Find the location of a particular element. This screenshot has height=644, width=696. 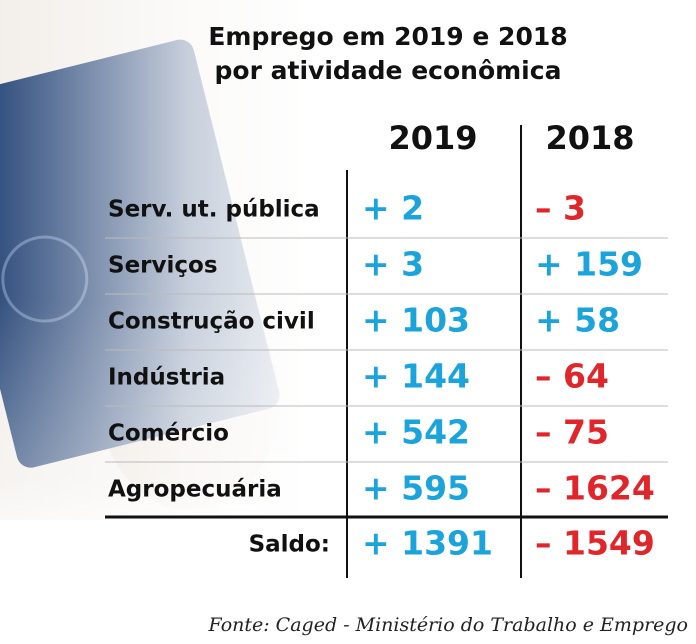

value-2018: – 1624 is located at coordinates (595, 488).